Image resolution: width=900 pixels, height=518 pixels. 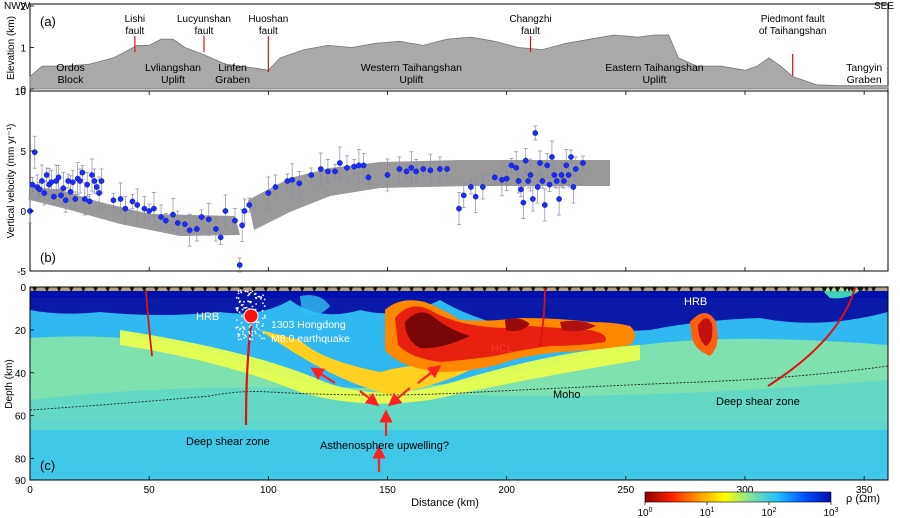 What do you see at coordinates (464, 56) in the screenshot?
I see `fault-markers` at bounding box center [464, 56].